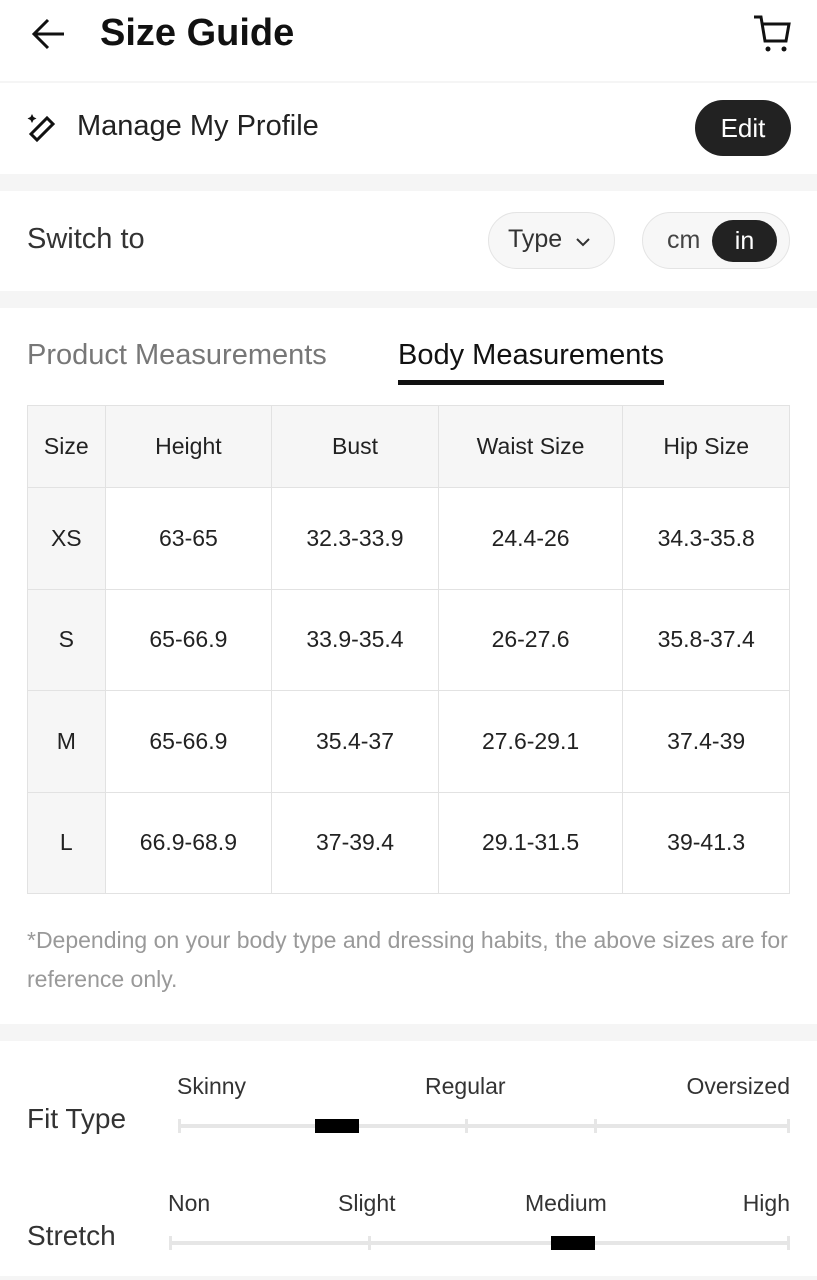 This screenshot has height=1280, width=817. I want to click on cell: L, so click(66, 842).